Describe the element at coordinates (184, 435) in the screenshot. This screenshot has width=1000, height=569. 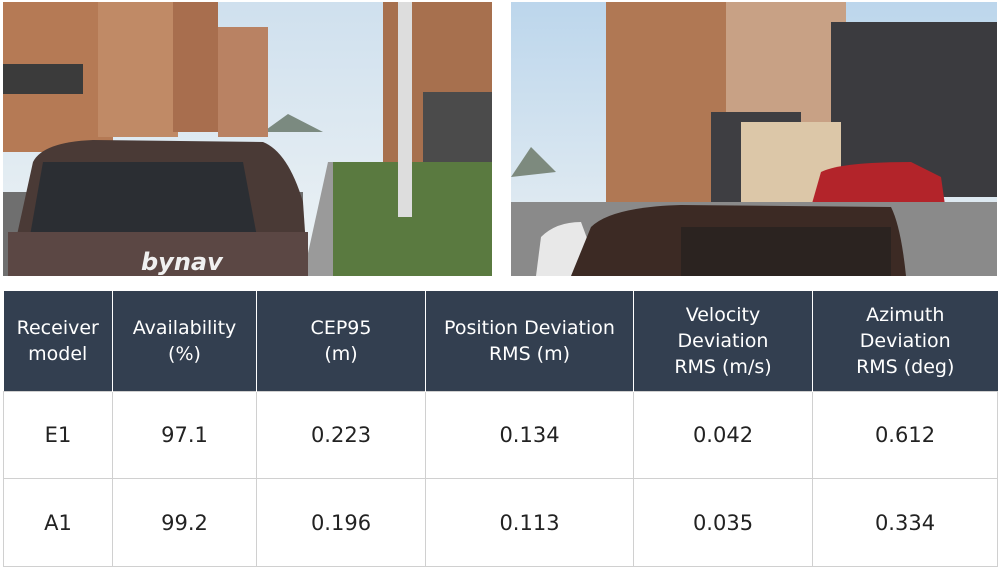
I see `table-cell: 97.1` at that location.